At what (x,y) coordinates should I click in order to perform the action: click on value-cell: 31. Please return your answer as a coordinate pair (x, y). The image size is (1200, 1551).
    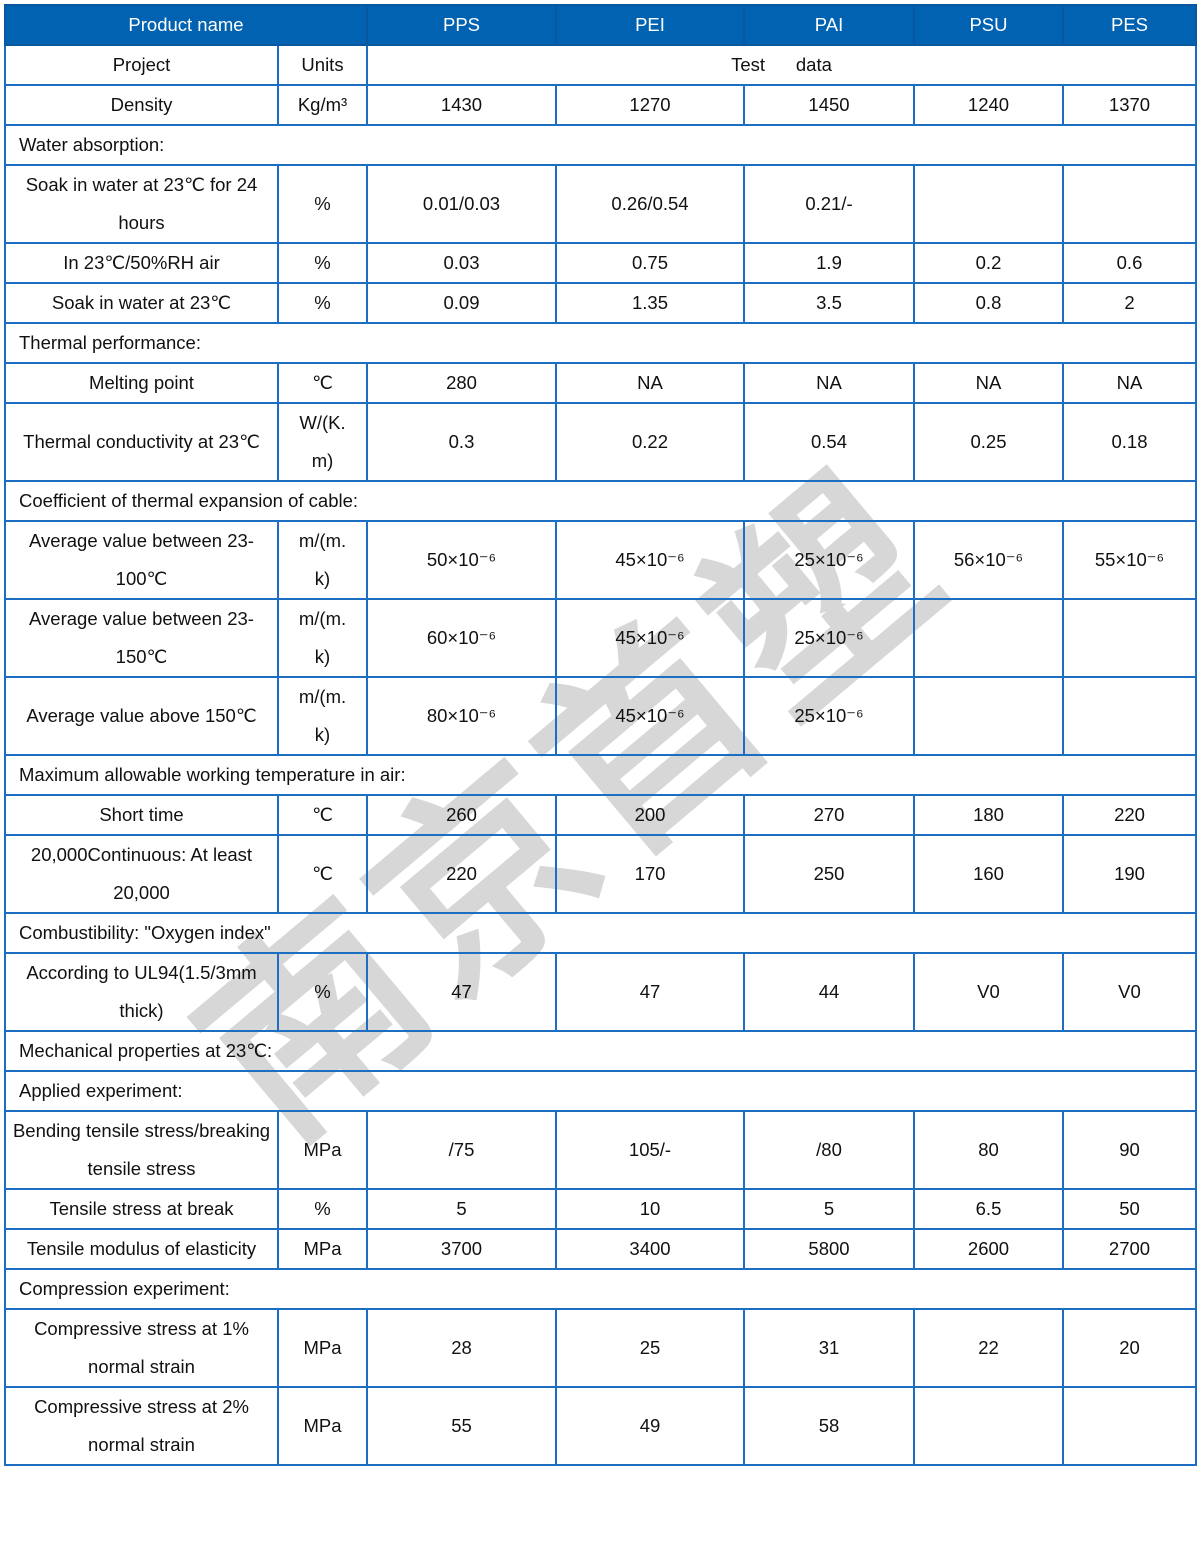
    Looking at the image, I should click on (829, 1348).